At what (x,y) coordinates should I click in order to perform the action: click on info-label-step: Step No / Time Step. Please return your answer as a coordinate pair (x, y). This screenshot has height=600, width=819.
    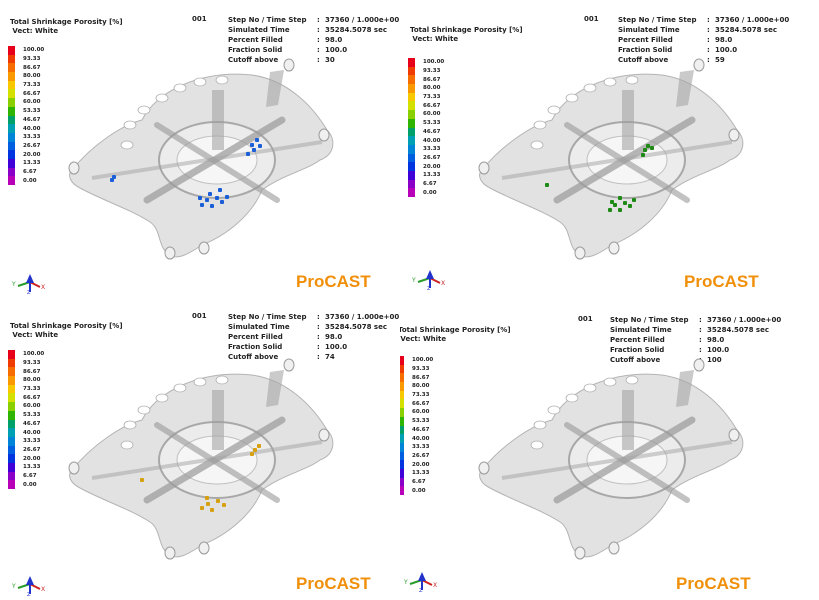
    Looking at the image, I should click on (649, 320).